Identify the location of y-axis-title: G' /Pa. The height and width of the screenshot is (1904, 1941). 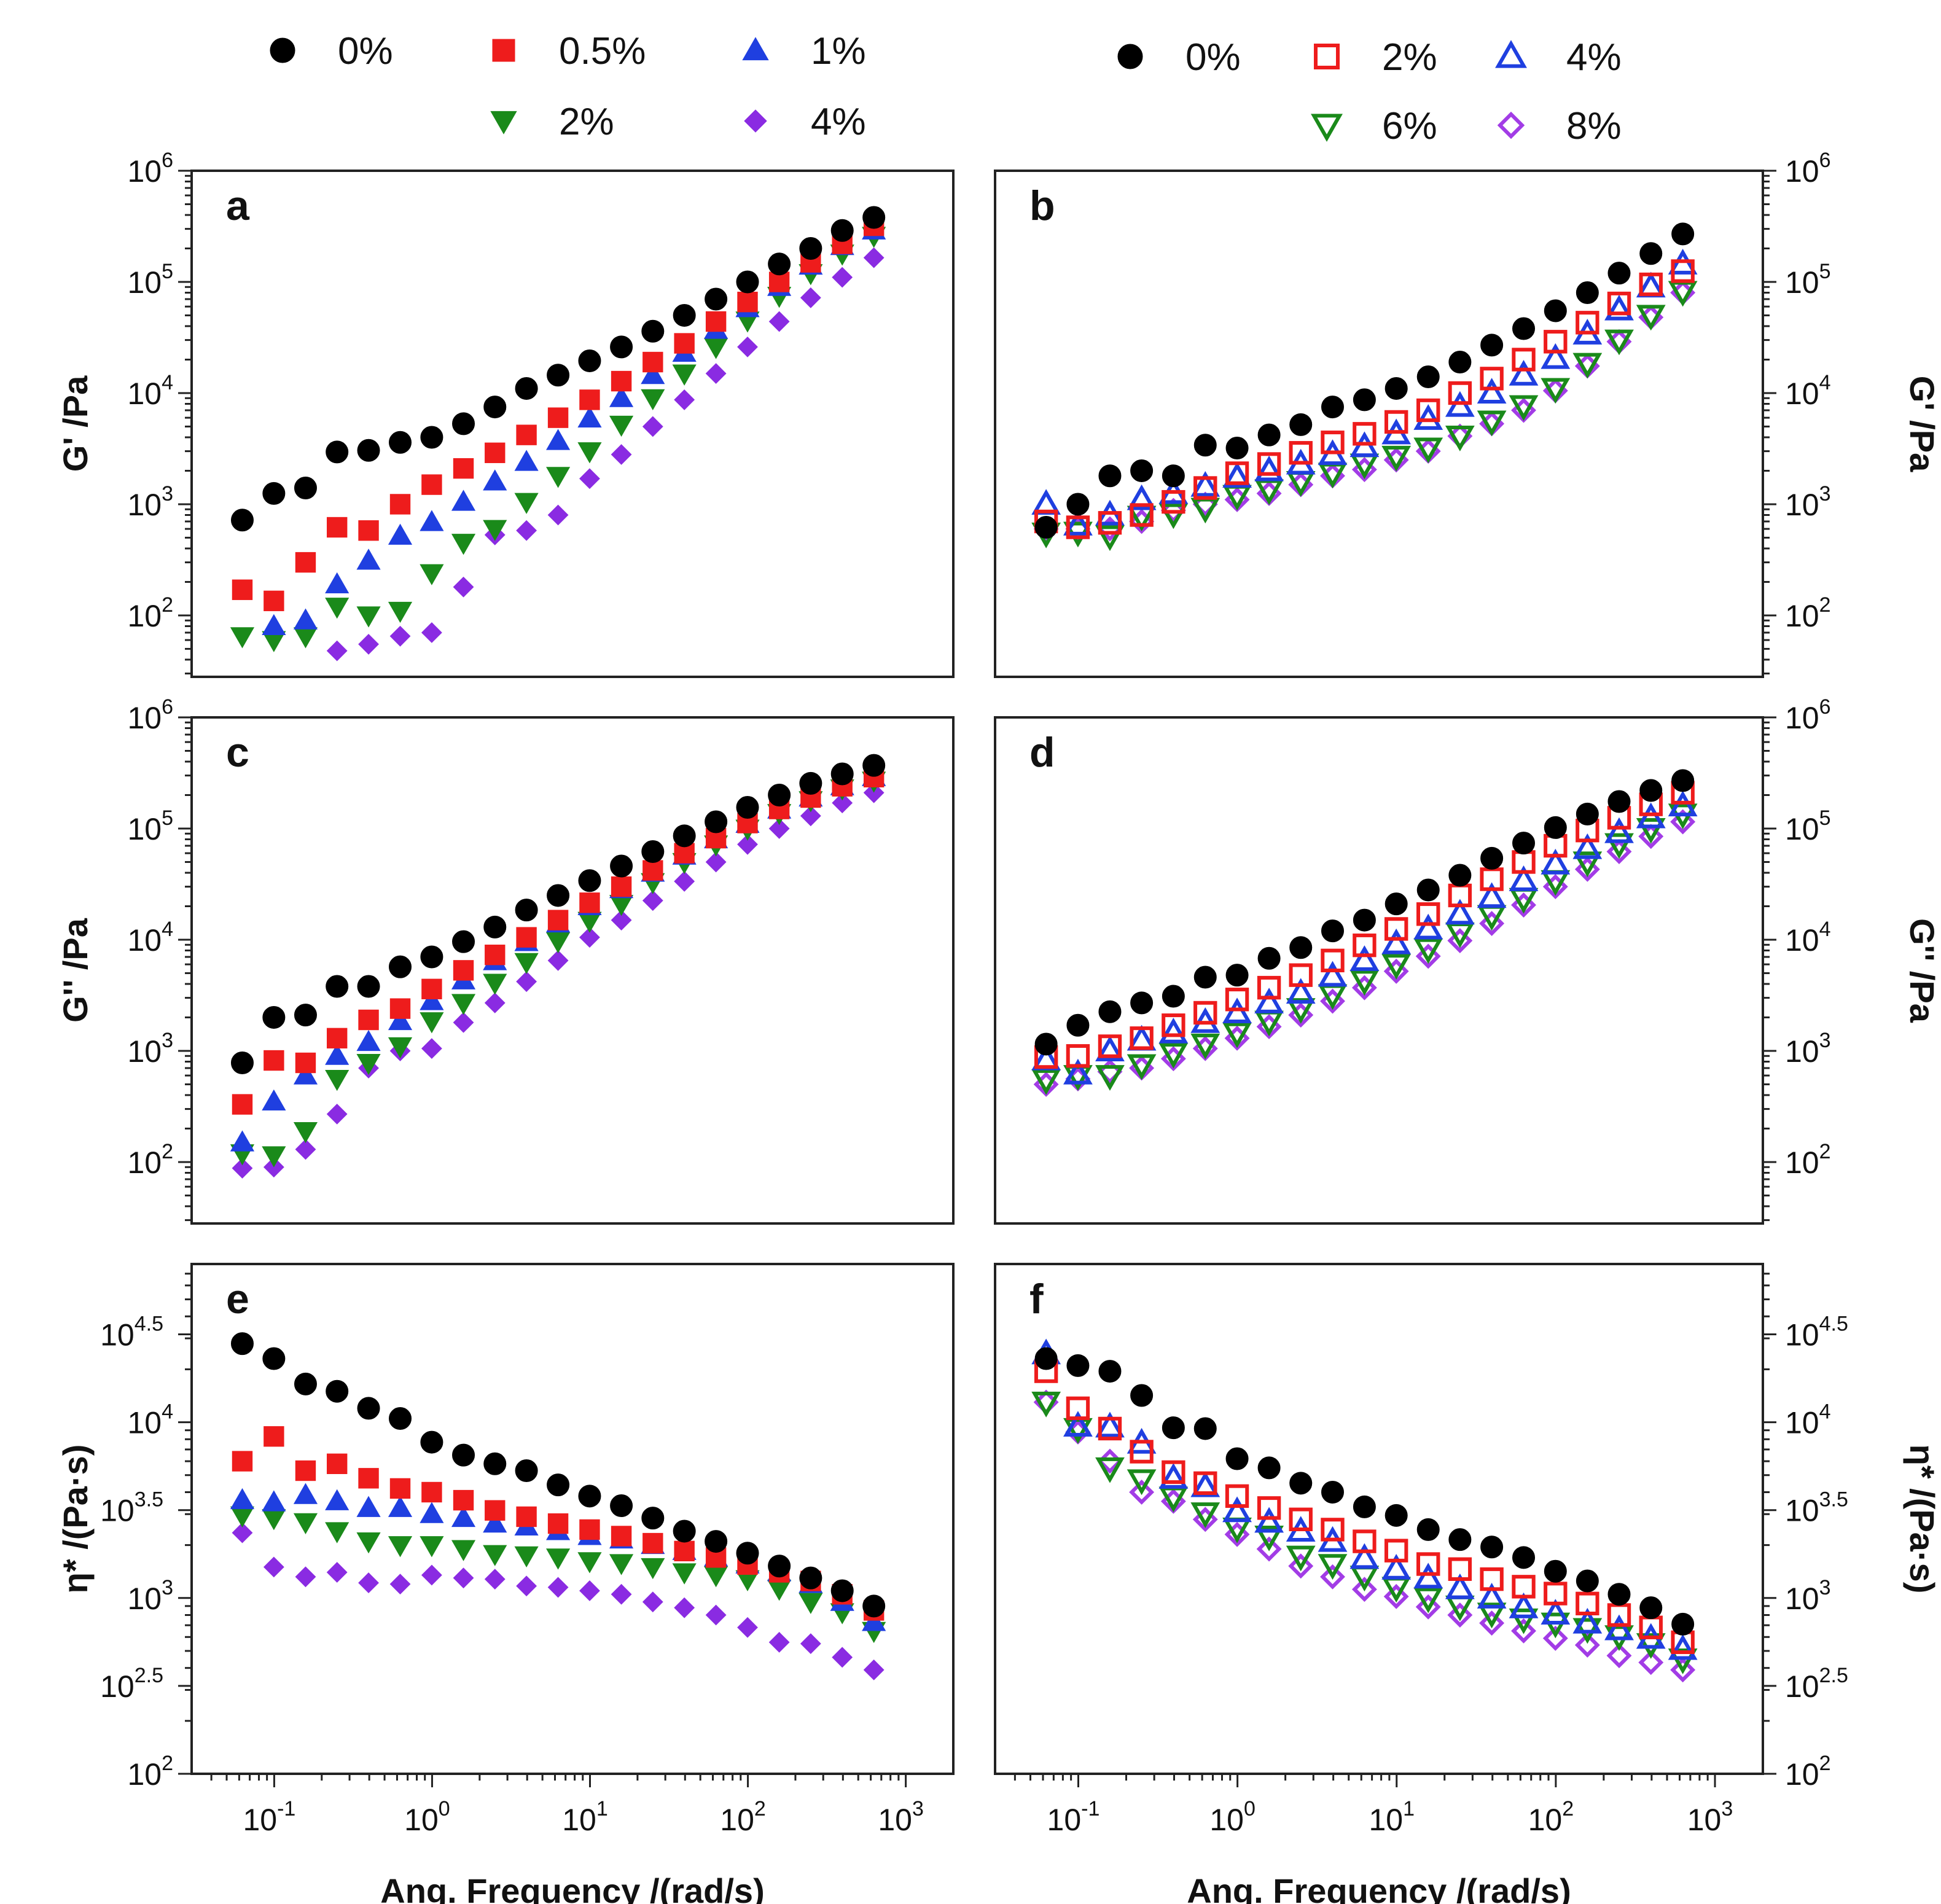
(75, 423).